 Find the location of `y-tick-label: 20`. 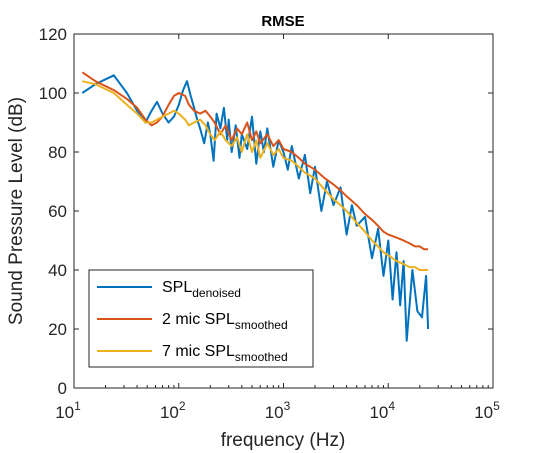

y-tick-label: 20 is located at coordinates (57, 329).